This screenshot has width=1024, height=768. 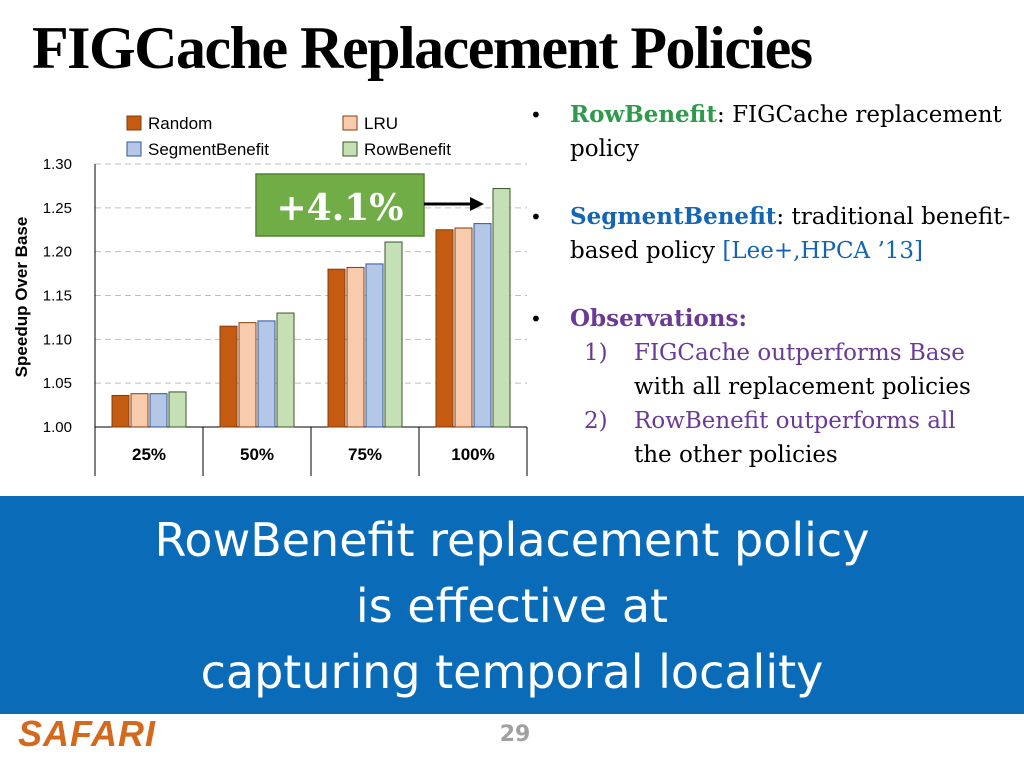 What do you see at coordinates (775, 319) in the screenshot?
I see `bullet-observations: • Observations:` at bounding box center [775, 319].